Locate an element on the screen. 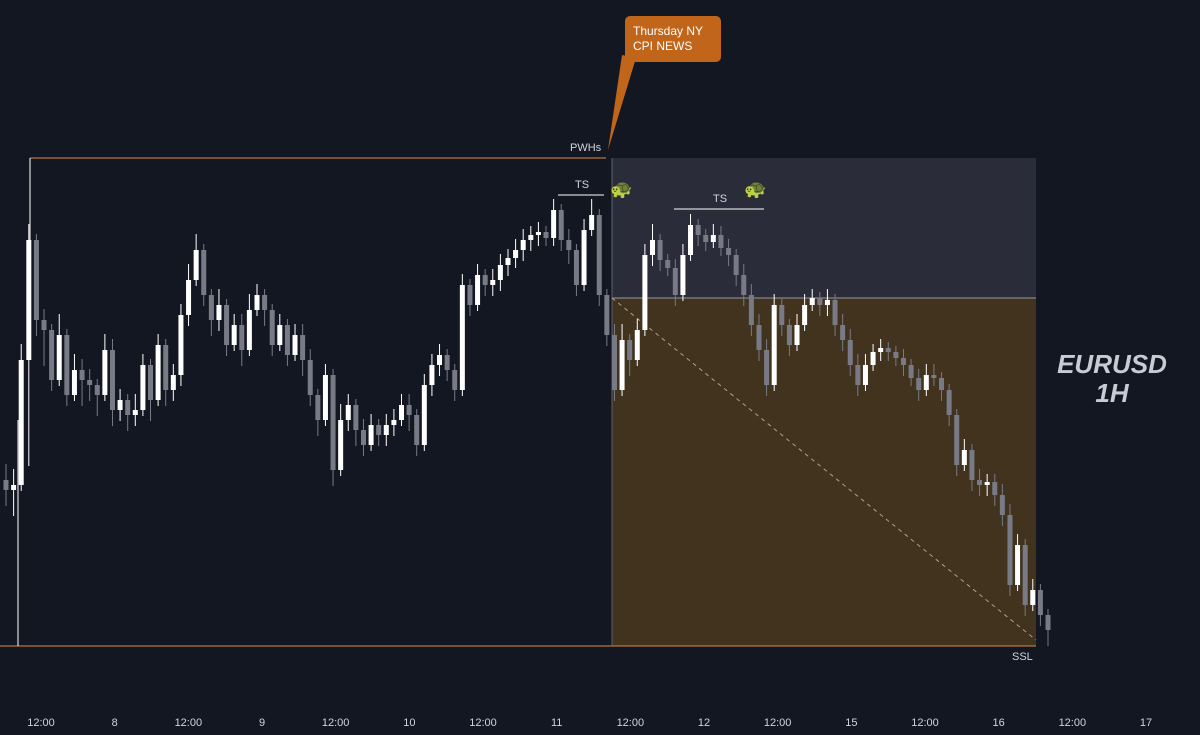 The image size is (1200, 735). x-tick-label: 16 is located at coordinates (999, 723).